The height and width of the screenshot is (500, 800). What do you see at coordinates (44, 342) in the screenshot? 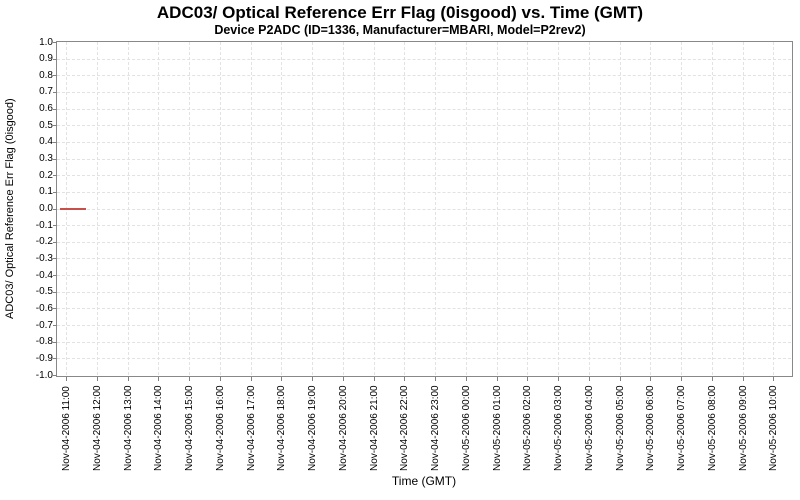
I see `y-tick-label: -0.8` at bounding box center [44, 342].